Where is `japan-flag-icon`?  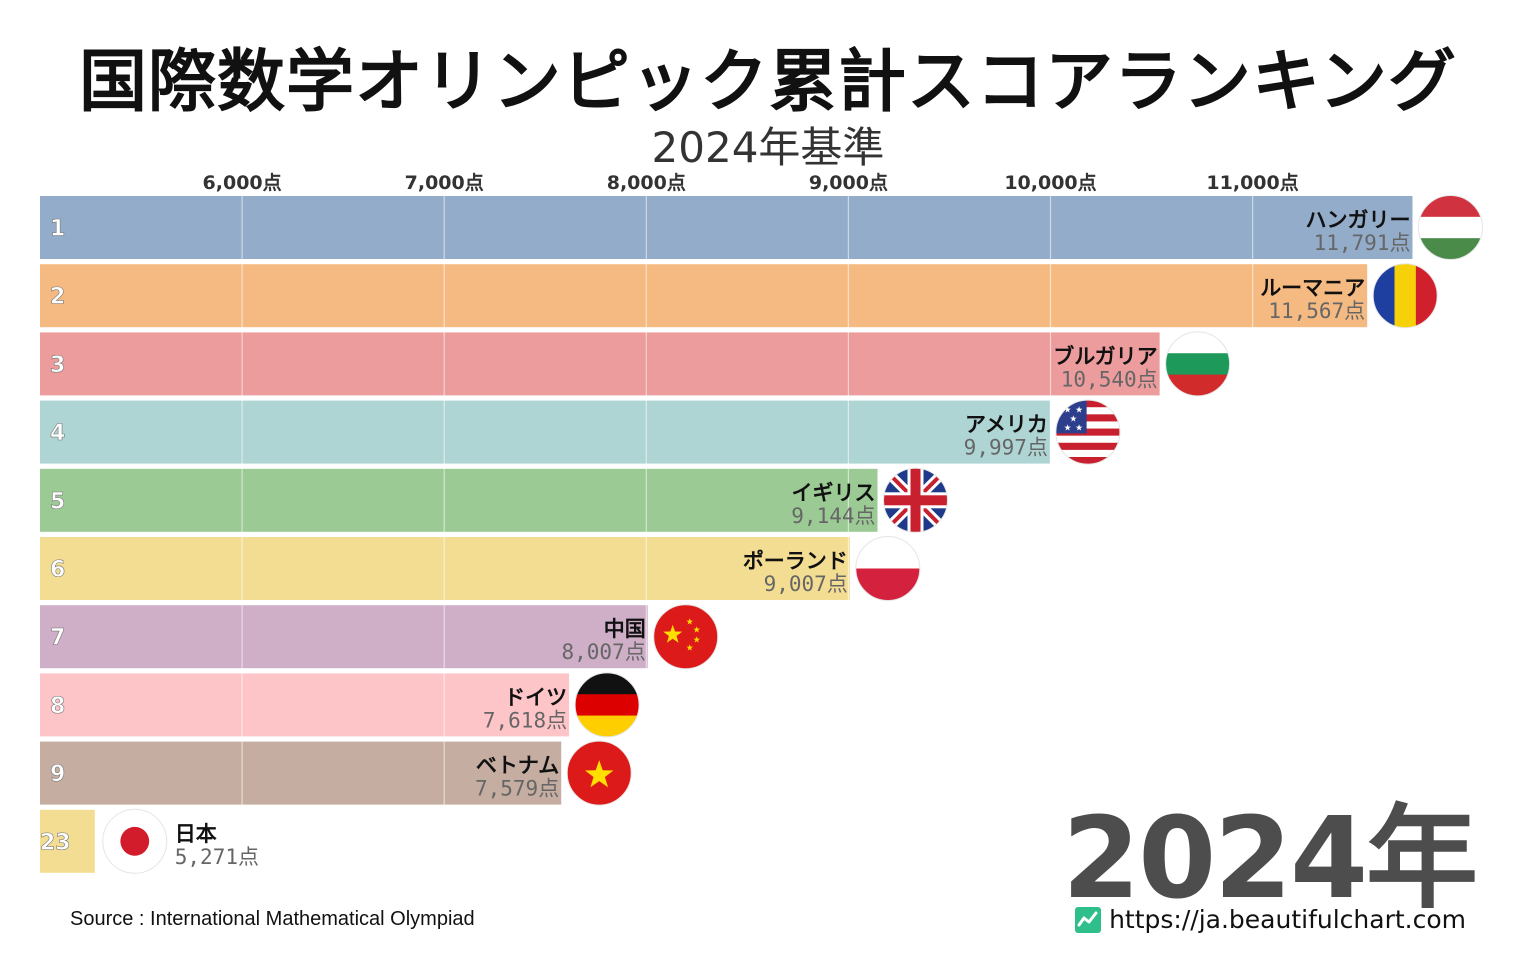
japan-flag-icon is located at coordinates (134, 841).